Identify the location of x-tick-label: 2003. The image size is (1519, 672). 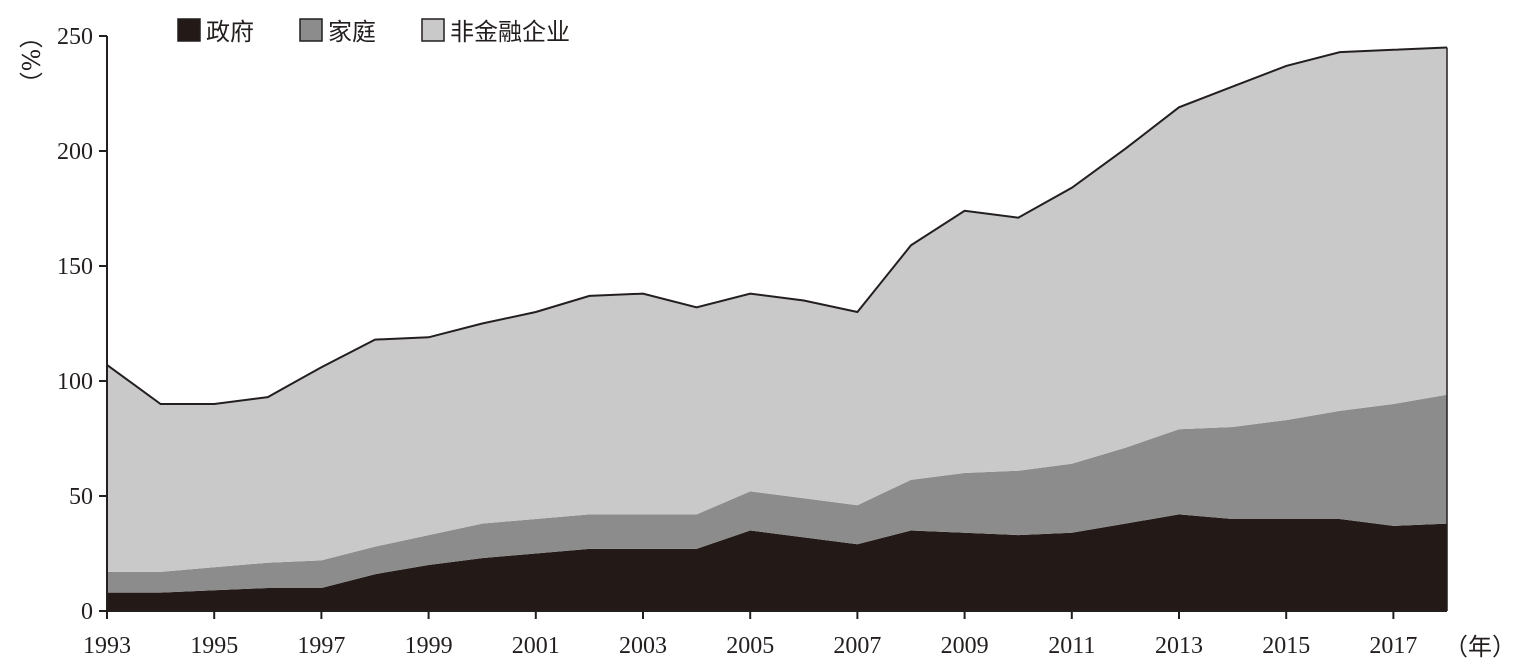
(643, 646).